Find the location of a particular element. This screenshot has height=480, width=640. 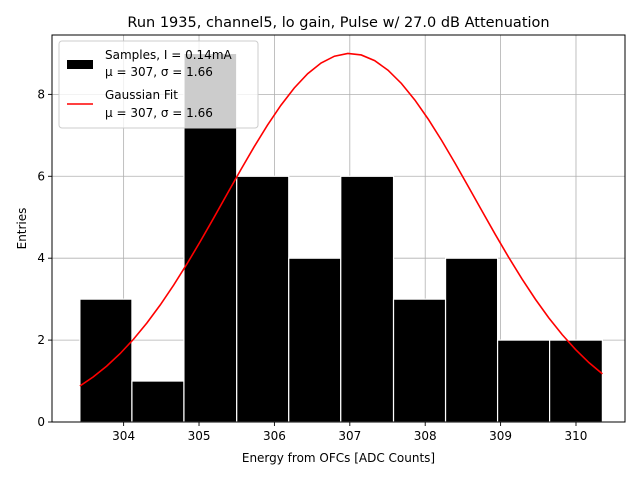

y-axis-ticks: 0 2 4 6 8 is located at coordinates (44, 258).